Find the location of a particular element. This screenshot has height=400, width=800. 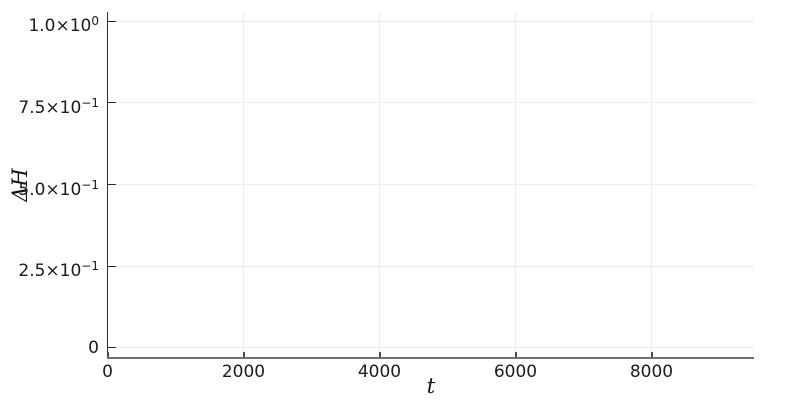

x-tick-label: 8000 is located at coordinates (651, 372).